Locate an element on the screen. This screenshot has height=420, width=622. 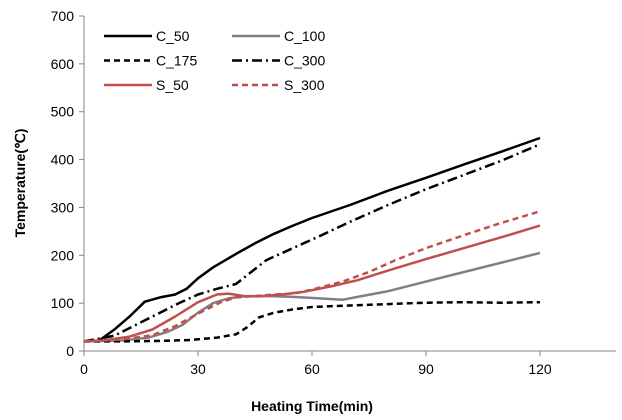
x-axis-title: Heating Time(min) is located at coordinates (312, 406).